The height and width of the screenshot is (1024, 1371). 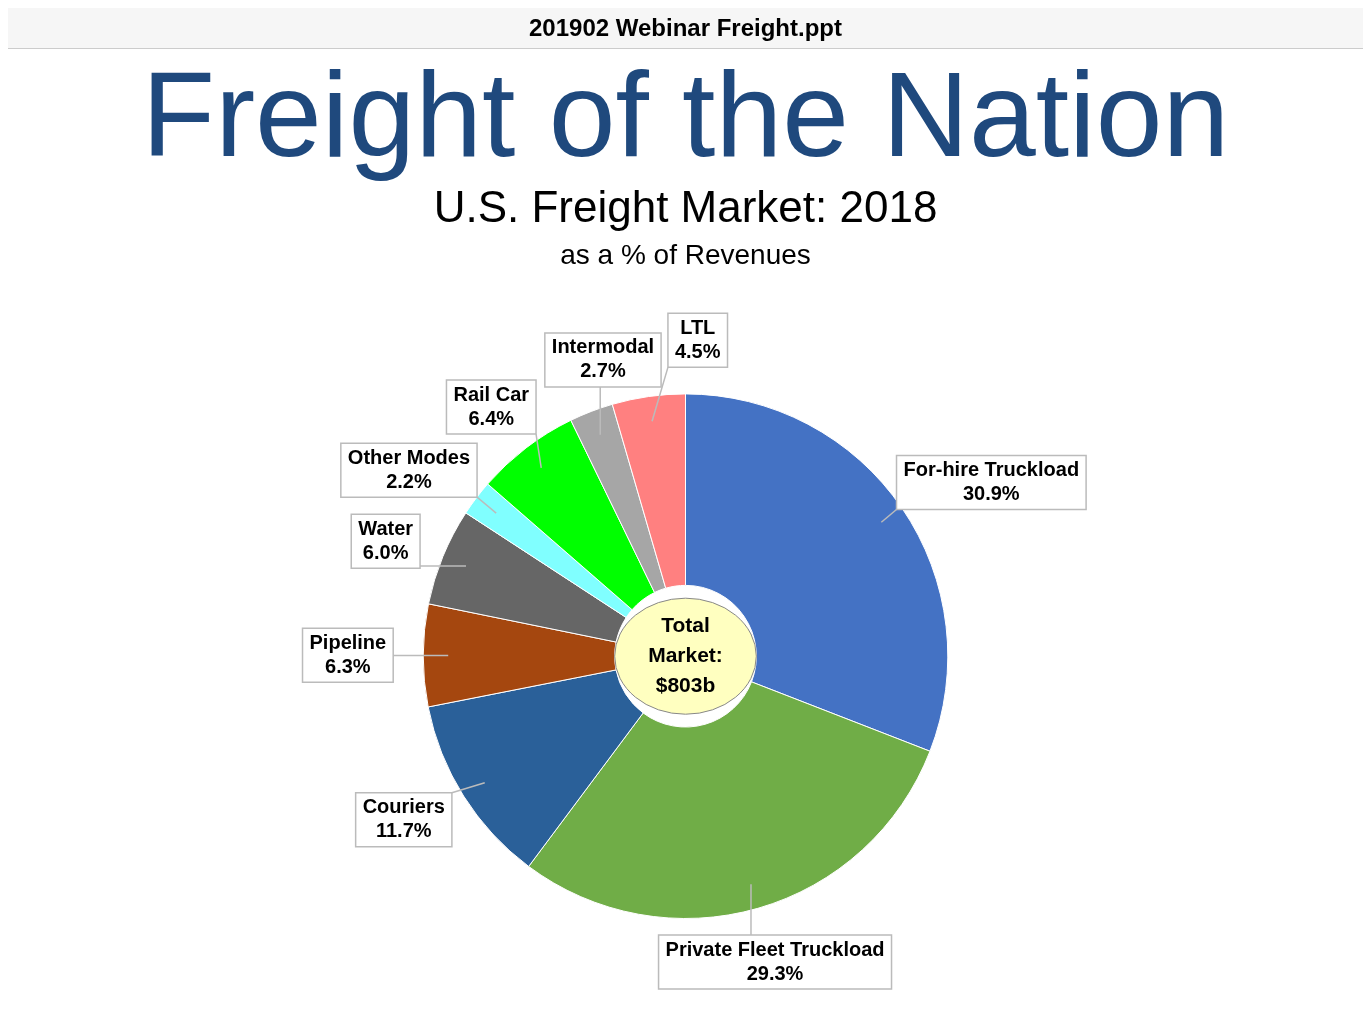 What do you see at coordinates (775, 972) in the screenshot?
I see `data-label: 29.3%` at bounding box center [775, 972].